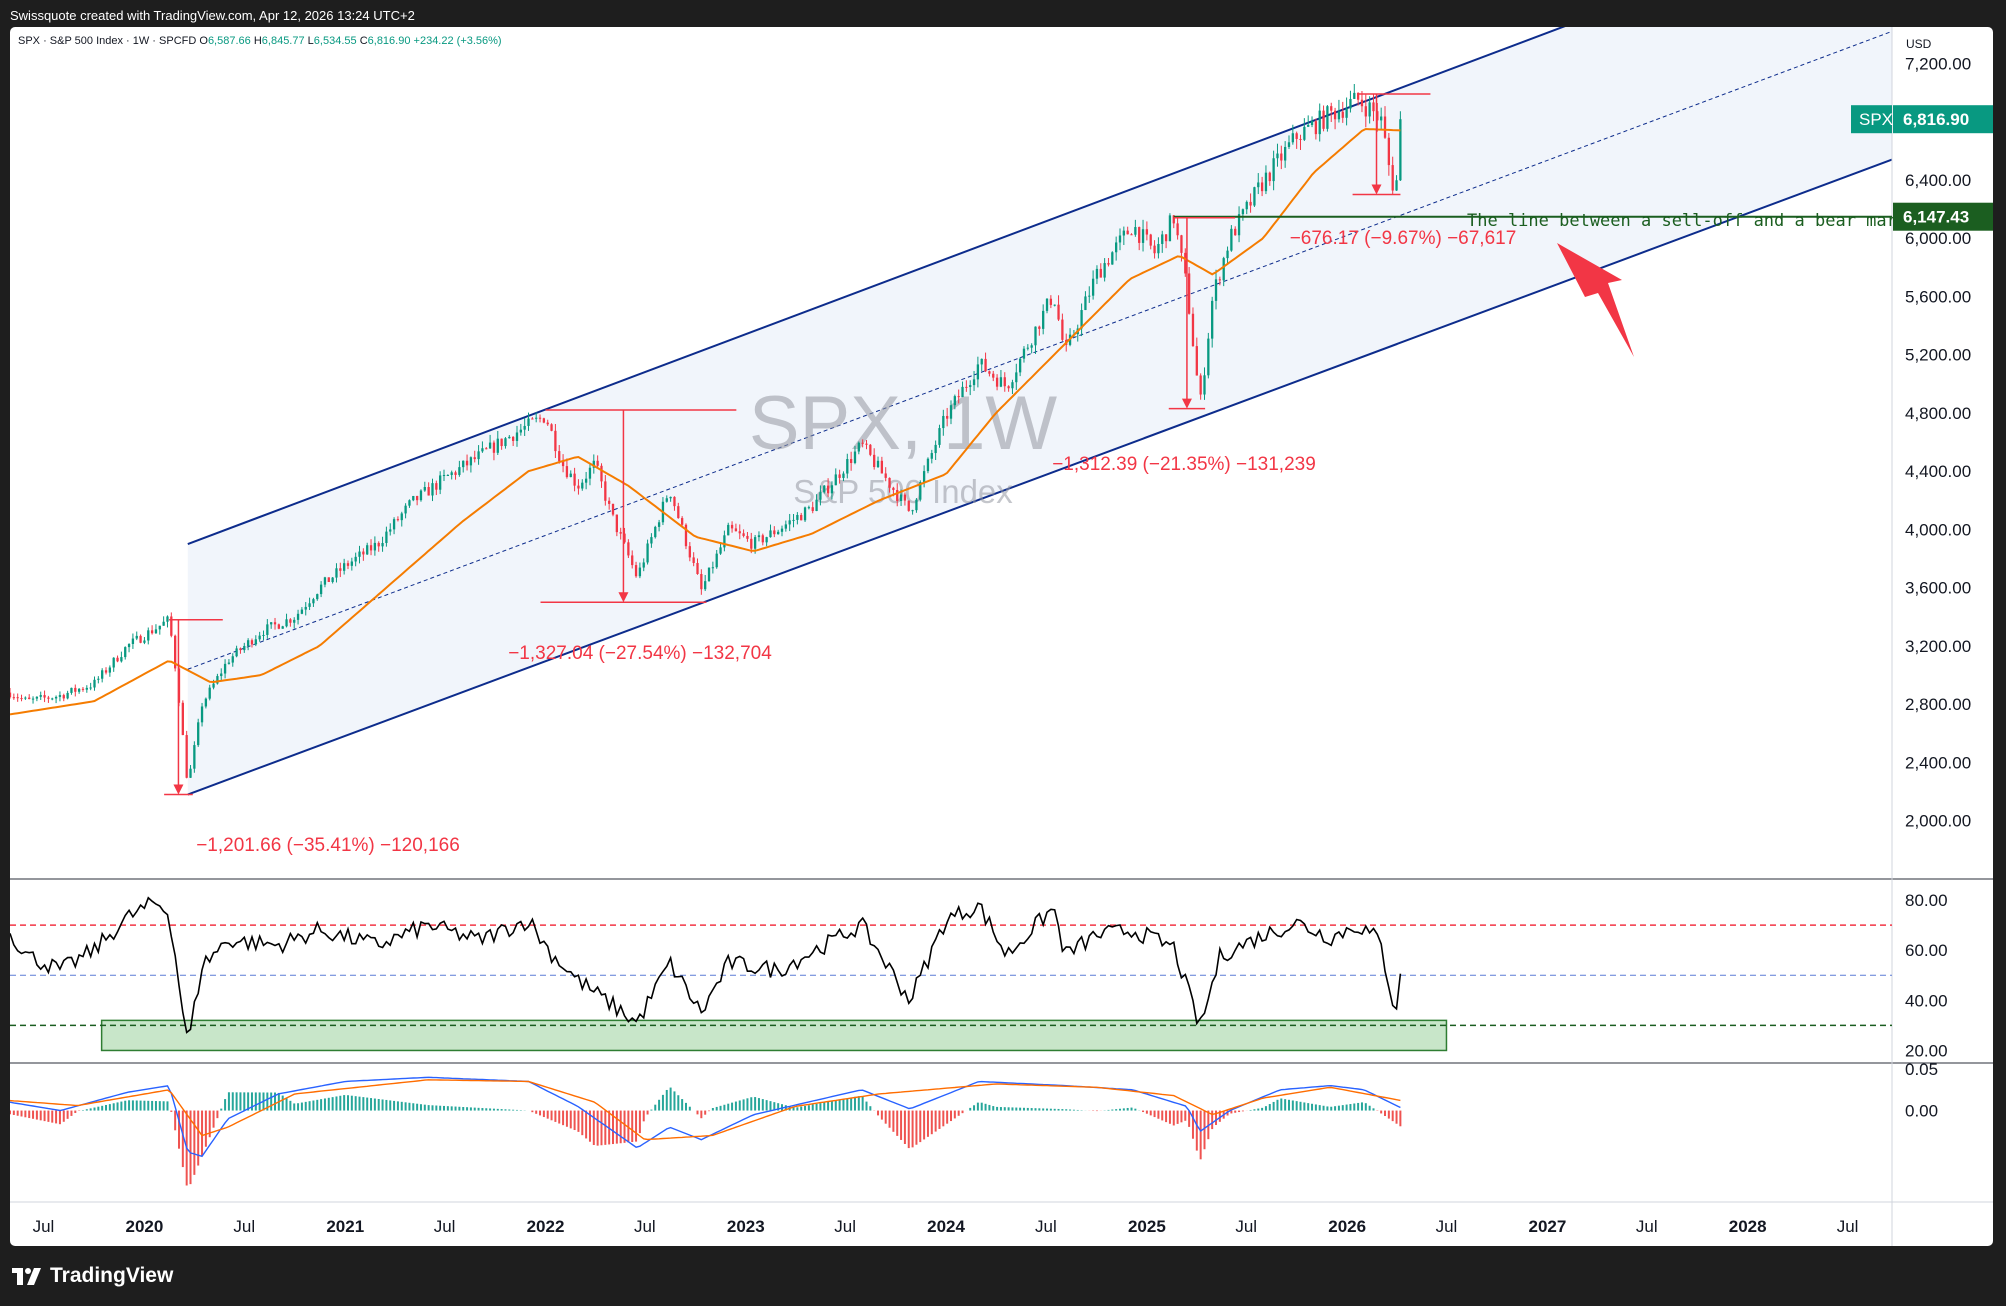 This screenshot has height=1306, width=2006. What do you see at coordinates (1938, 704) in the screenshot?
I see `price-tick-label: 2,800.00` at bounding box center [1938, 704].